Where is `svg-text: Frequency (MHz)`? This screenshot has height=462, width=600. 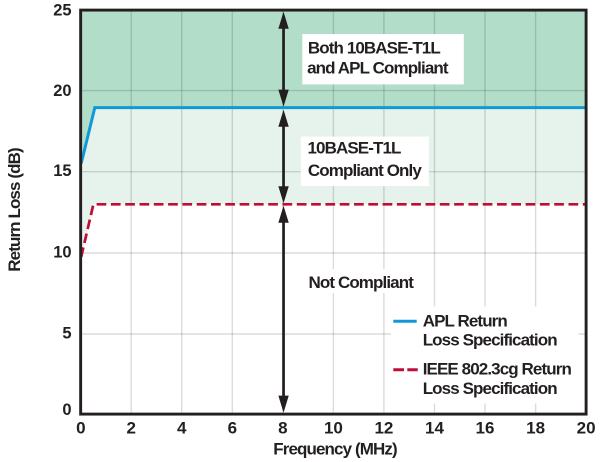
svg-text: Frequency (MHz) is located at coordinates (335, 448).